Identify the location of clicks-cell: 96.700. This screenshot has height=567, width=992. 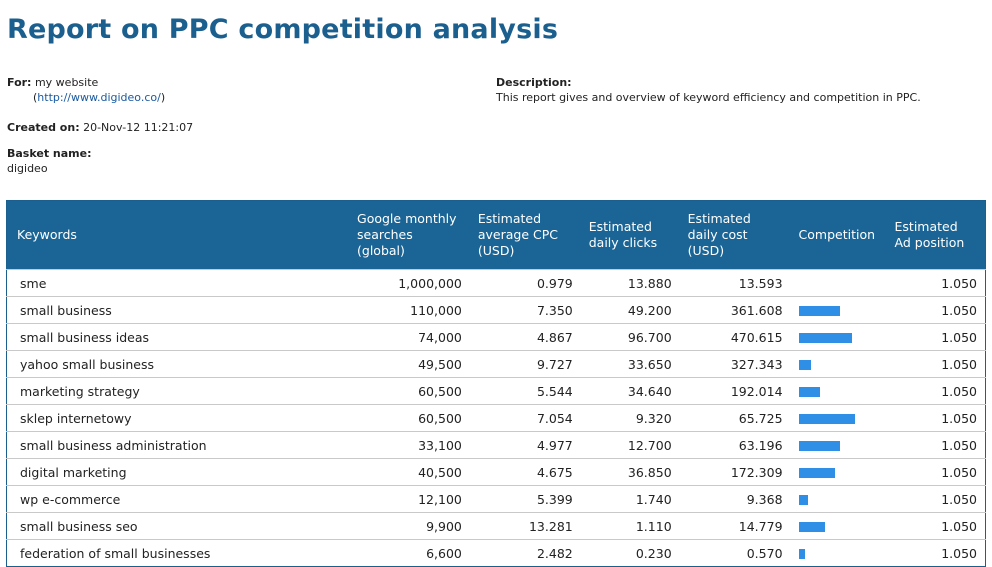
(630, 337).